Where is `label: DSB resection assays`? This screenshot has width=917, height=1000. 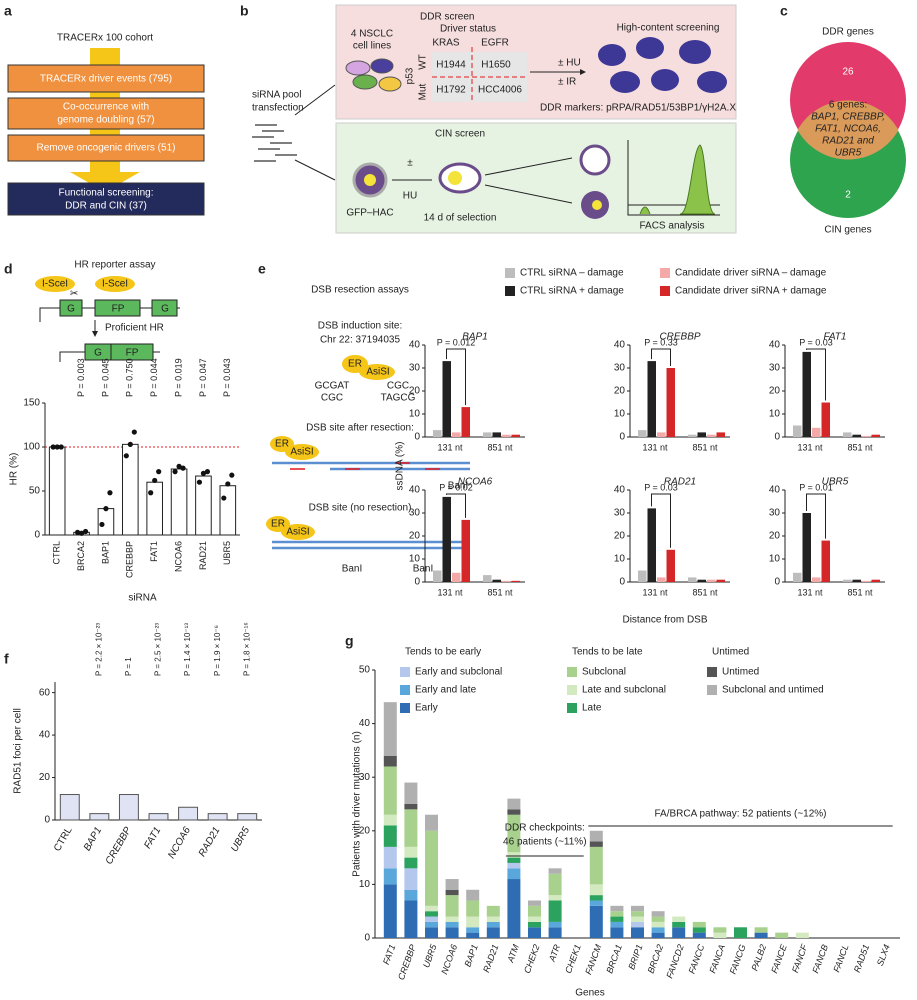
label: DSB resection assays is located at coordinates (360, 290).